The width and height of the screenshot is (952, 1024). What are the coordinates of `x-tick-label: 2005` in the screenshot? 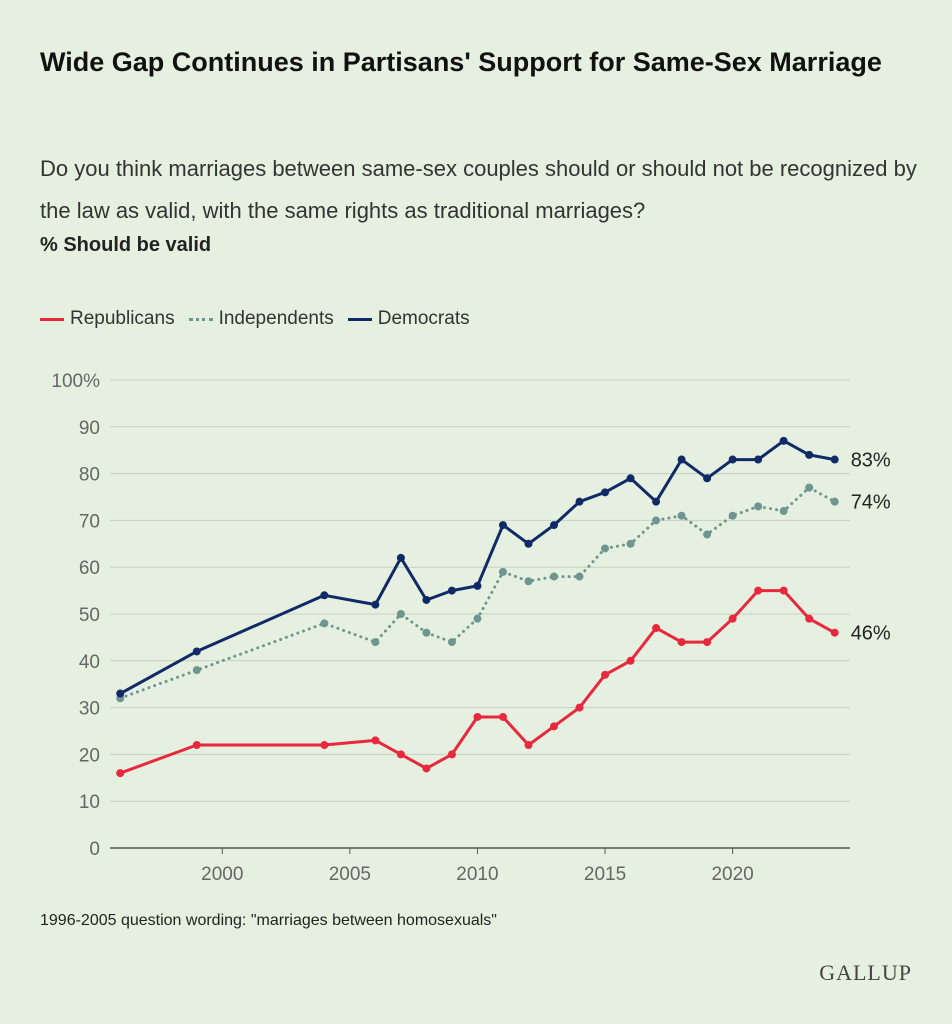 It's located at (350, 874).